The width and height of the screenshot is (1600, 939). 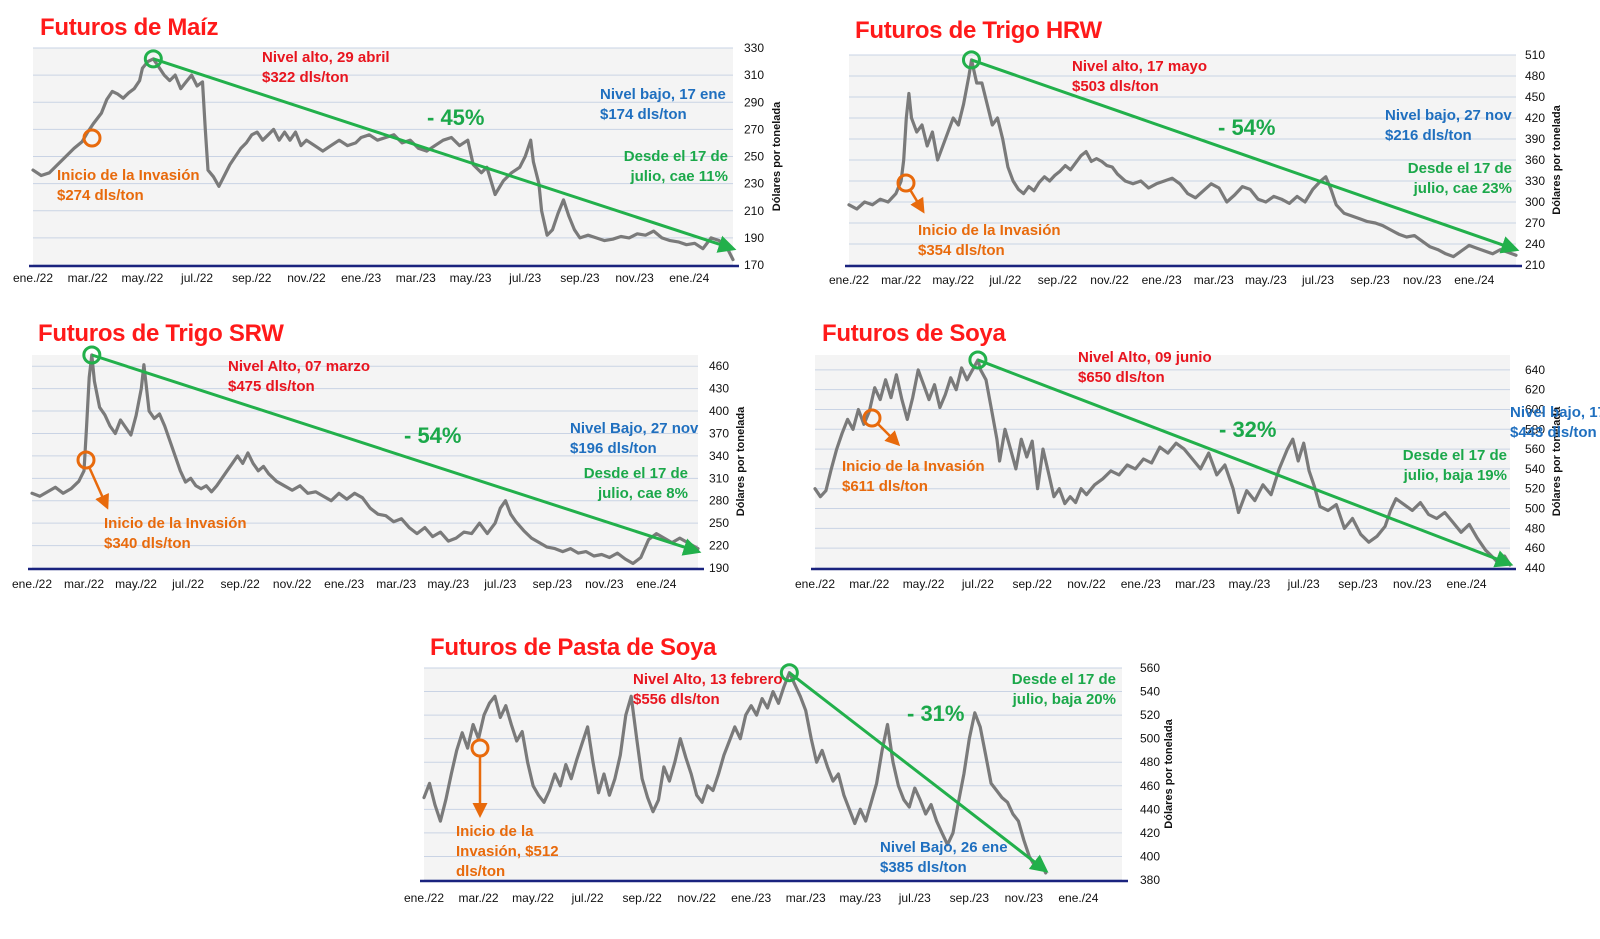 I want to click on high-label: Nivel Alto, 09 junio, so click(x=1145, y=357).